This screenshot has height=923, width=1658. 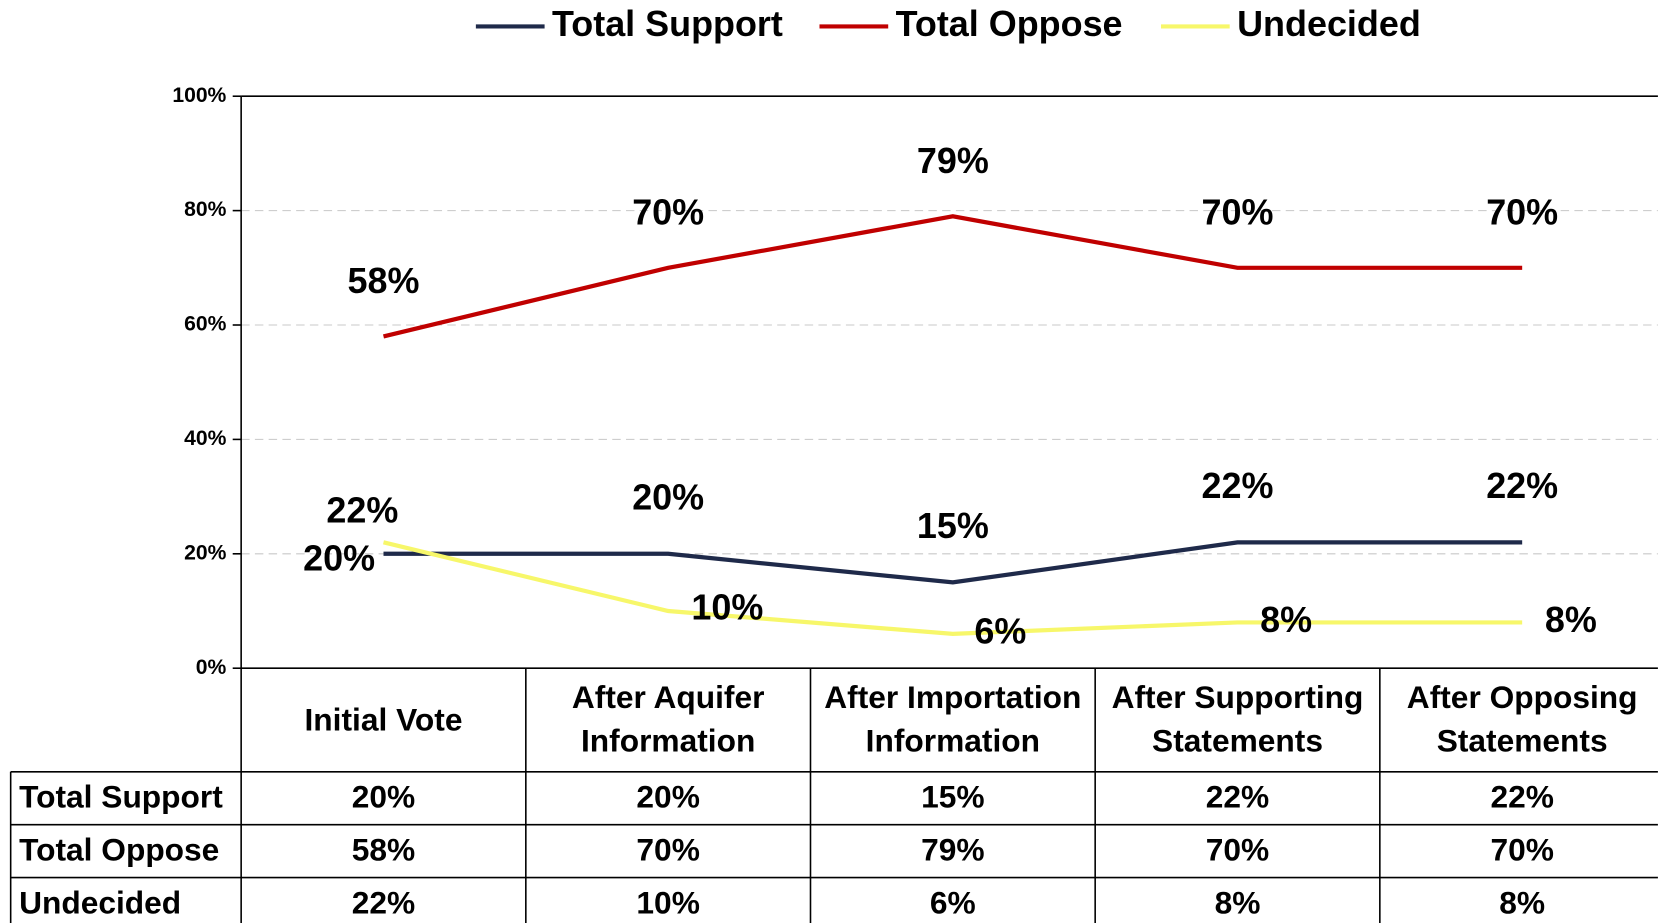 What do you see at coordinates (205, 552) in the screenshot?
I see `y-tick-label: 20%` at bounding box center [205, 552].